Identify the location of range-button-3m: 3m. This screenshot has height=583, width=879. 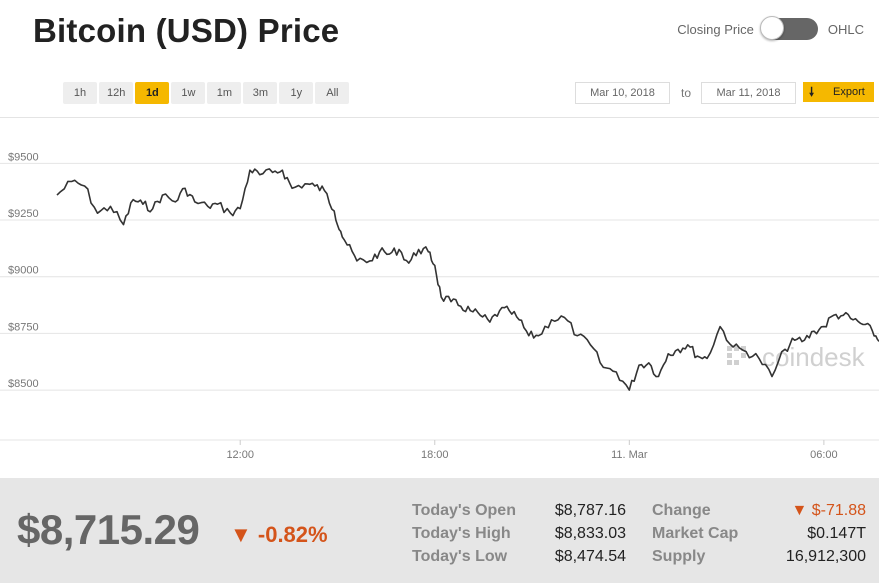
(260, 93).